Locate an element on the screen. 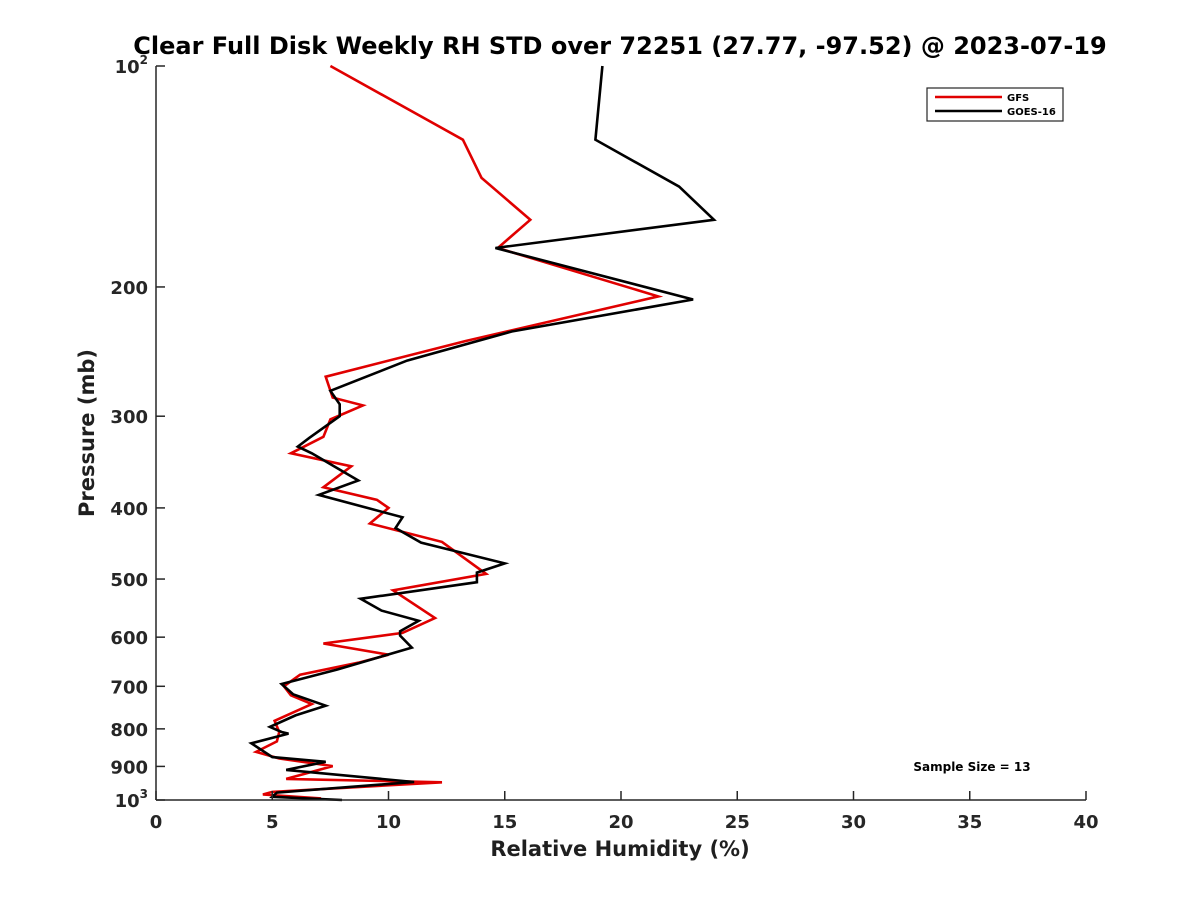  y-axis-label: Pressure (mb) is located at coordinates (87, 433).